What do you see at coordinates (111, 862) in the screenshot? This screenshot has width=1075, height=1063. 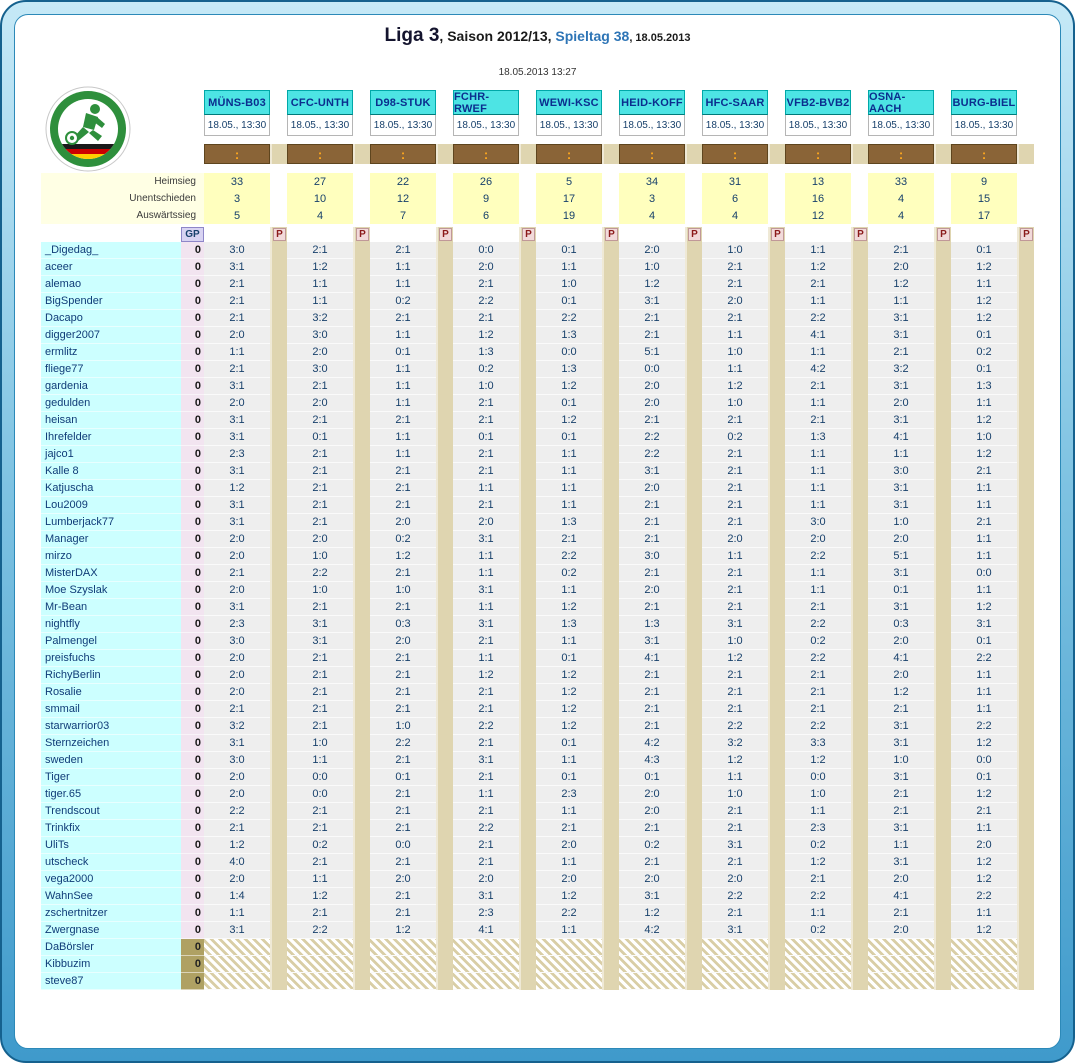 I see `player-name: utscheck` at bounding box center [111, 862].